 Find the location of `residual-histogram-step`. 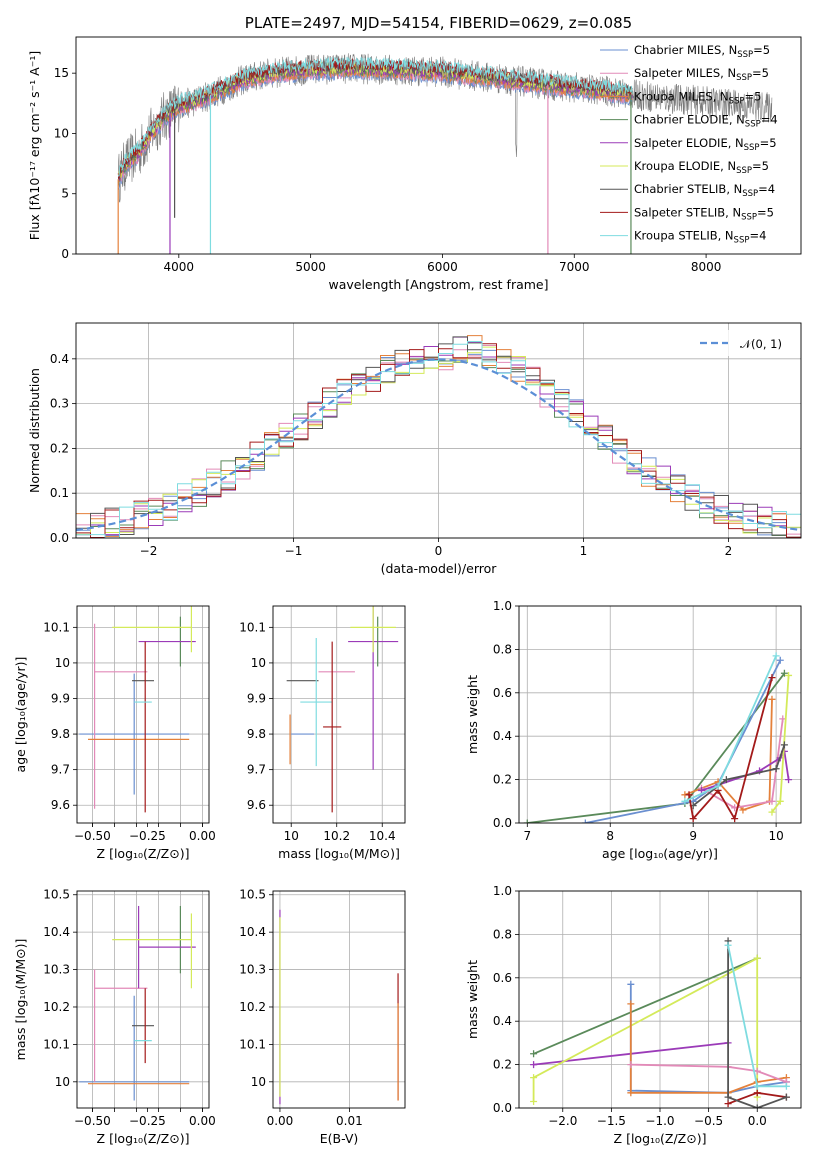

residual-histogram-step is located at coordinates (438, 440).